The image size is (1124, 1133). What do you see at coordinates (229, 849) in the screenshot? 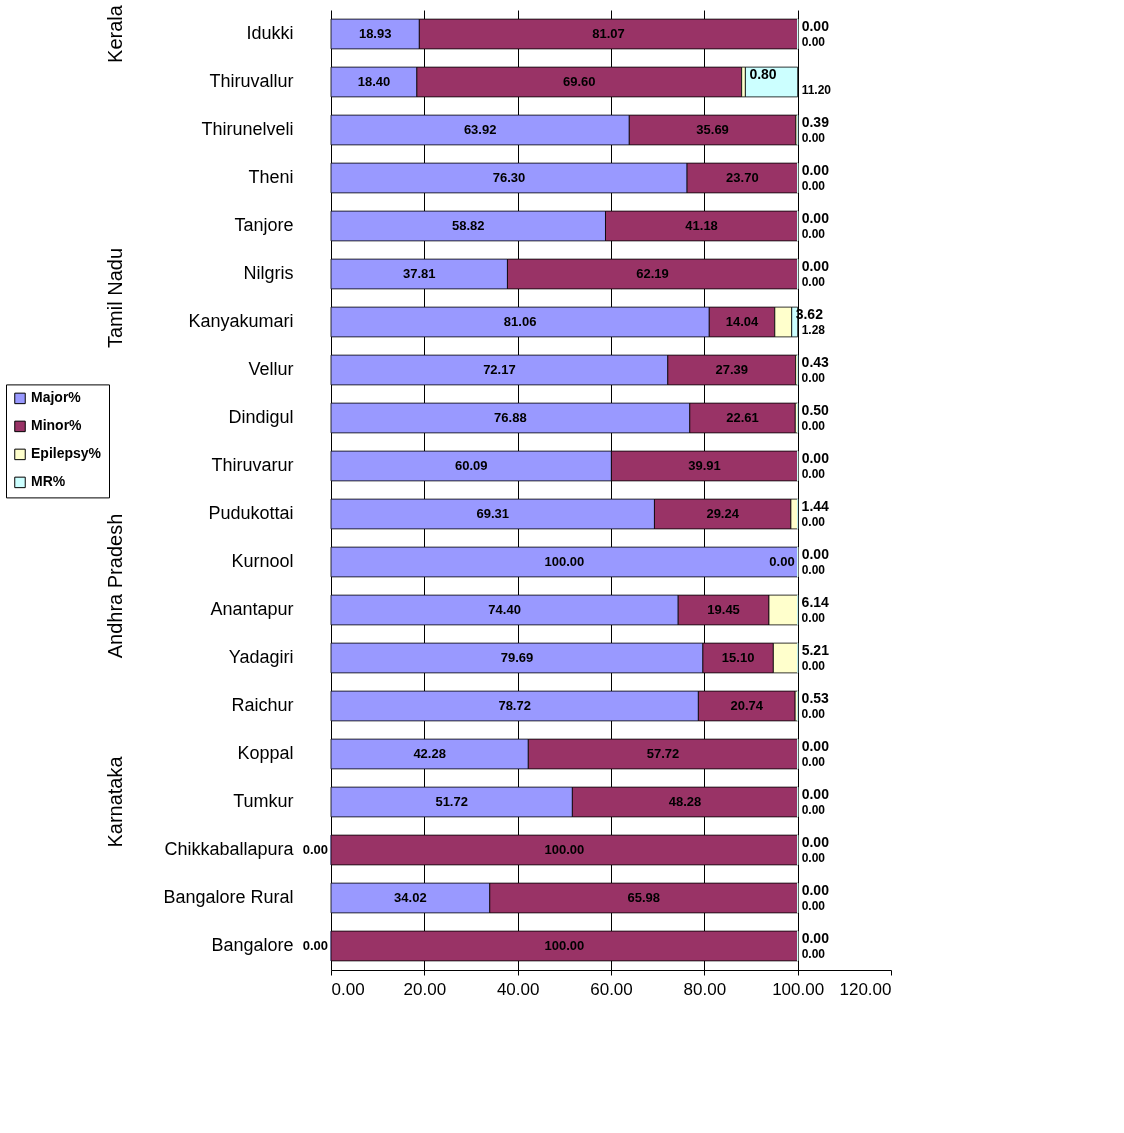
I see `y-tick-label: Chikkaballapura` at bounding box center [229, 849].